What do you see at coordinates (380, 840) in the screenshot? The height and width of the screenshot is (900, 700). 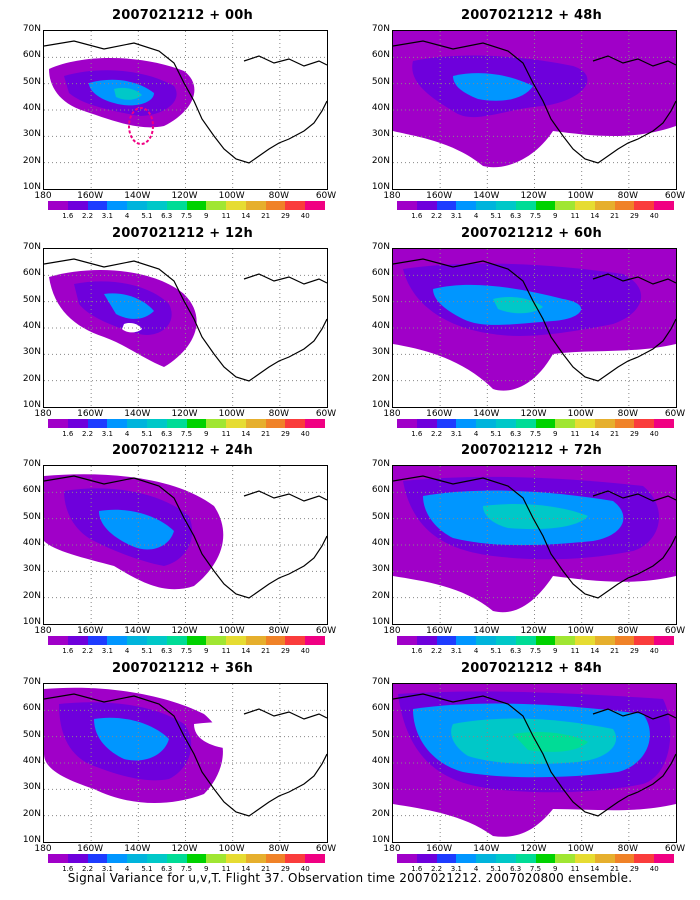 I see `lat-tick-label: 10N` at bounding box center [380, 840].